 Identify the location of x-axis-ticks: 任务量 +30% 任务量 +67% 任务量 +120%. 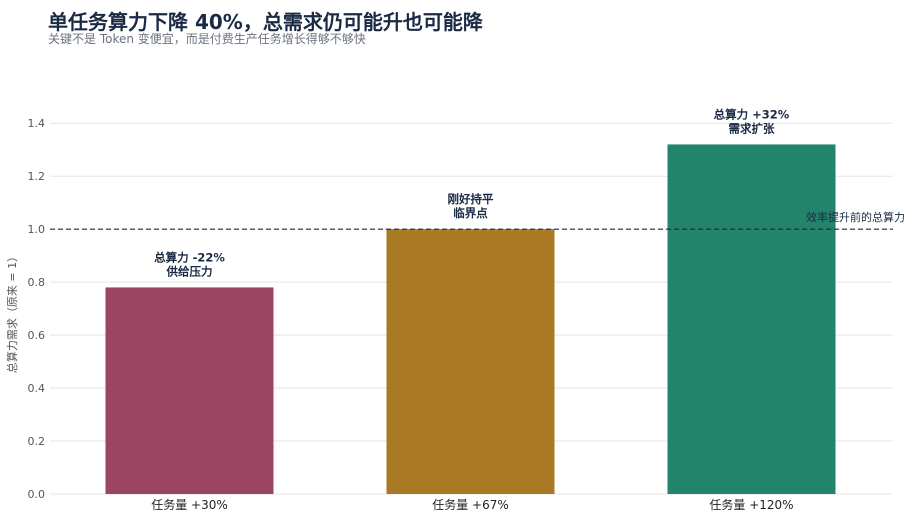
(472, 504).